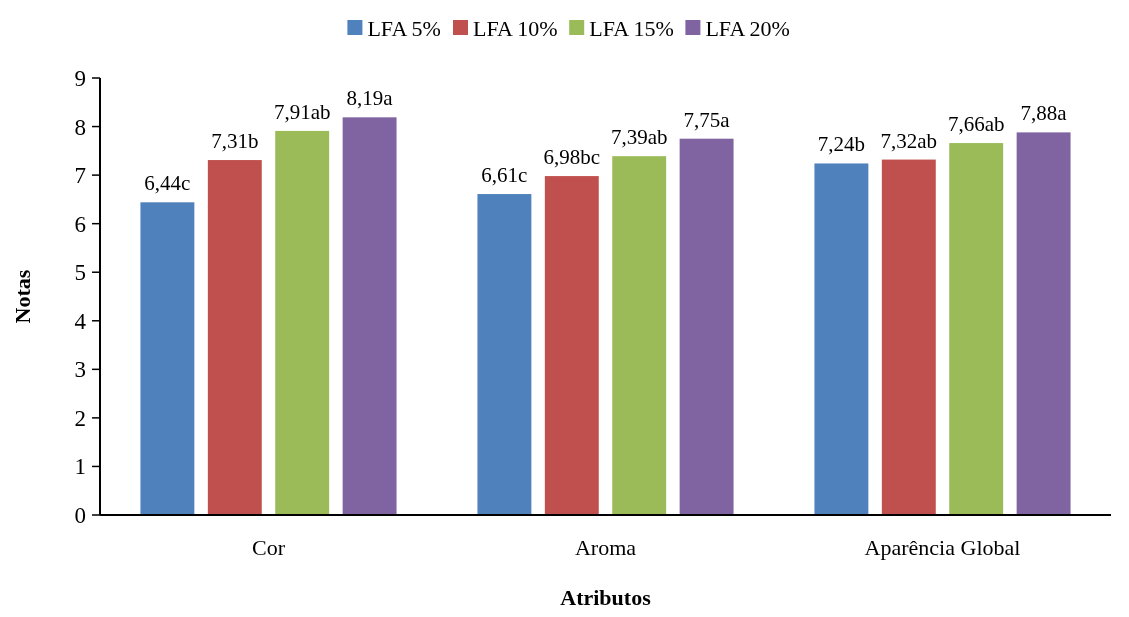  What do you see at coordinates (404, 28) in the screenshot?
I see `legend-label: LFA 5%` at bounding box center [404, 28].